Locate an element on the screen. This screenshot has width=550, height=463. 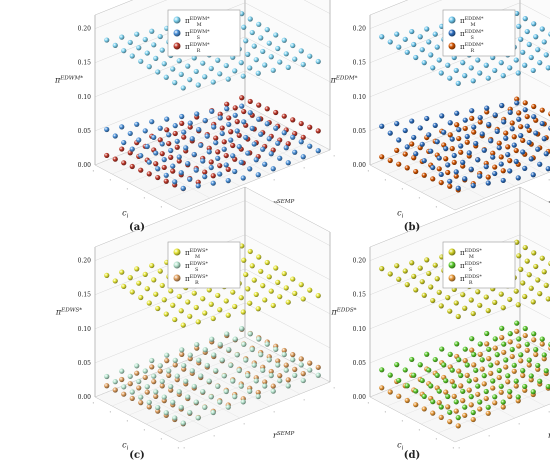
z-tick-label: 0.10 is located at coordinates (360, 97).